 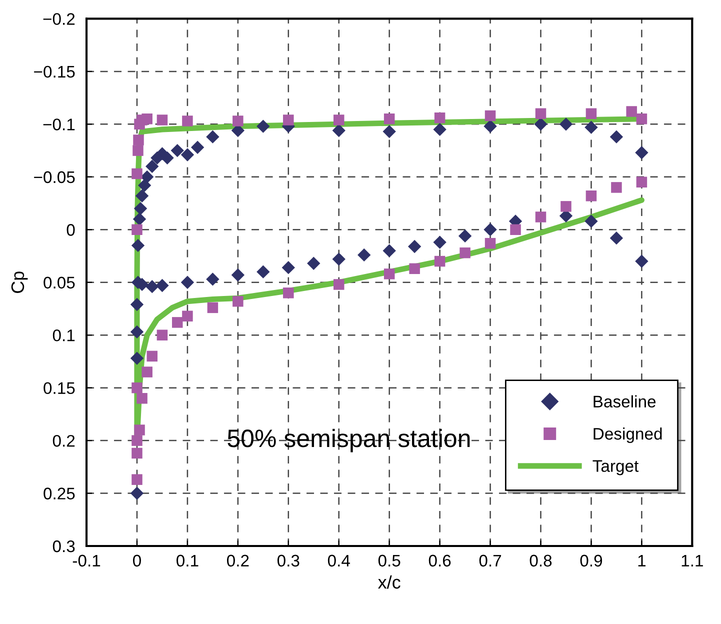 What do you see at coordinates (86, 560) in the screenshot?
I see `x-tick-label: -0.1` at bounding box center [86, 560].